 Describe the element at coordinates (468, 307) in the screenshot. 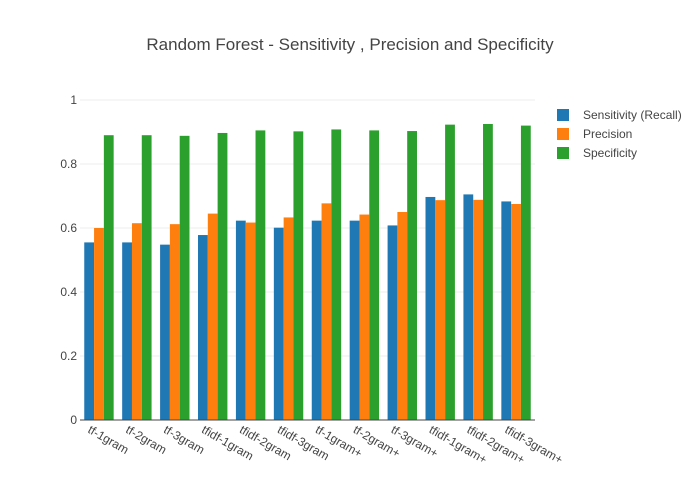

I see `bar-sensitivity-recall-tfidf-2gram+` at that location.